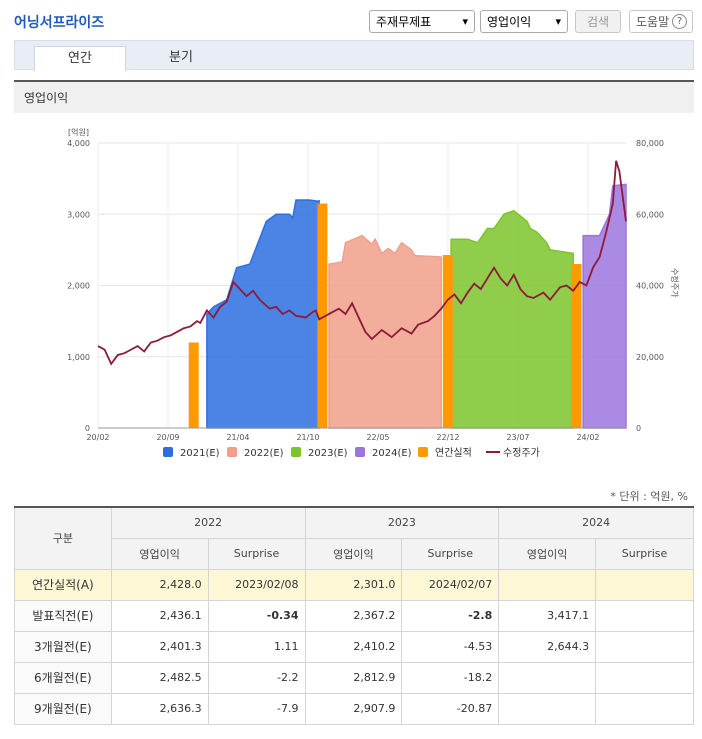 This screenshot has width=702, height=739. I want to click on table-cell: 2,401.3, so click(159, 646).